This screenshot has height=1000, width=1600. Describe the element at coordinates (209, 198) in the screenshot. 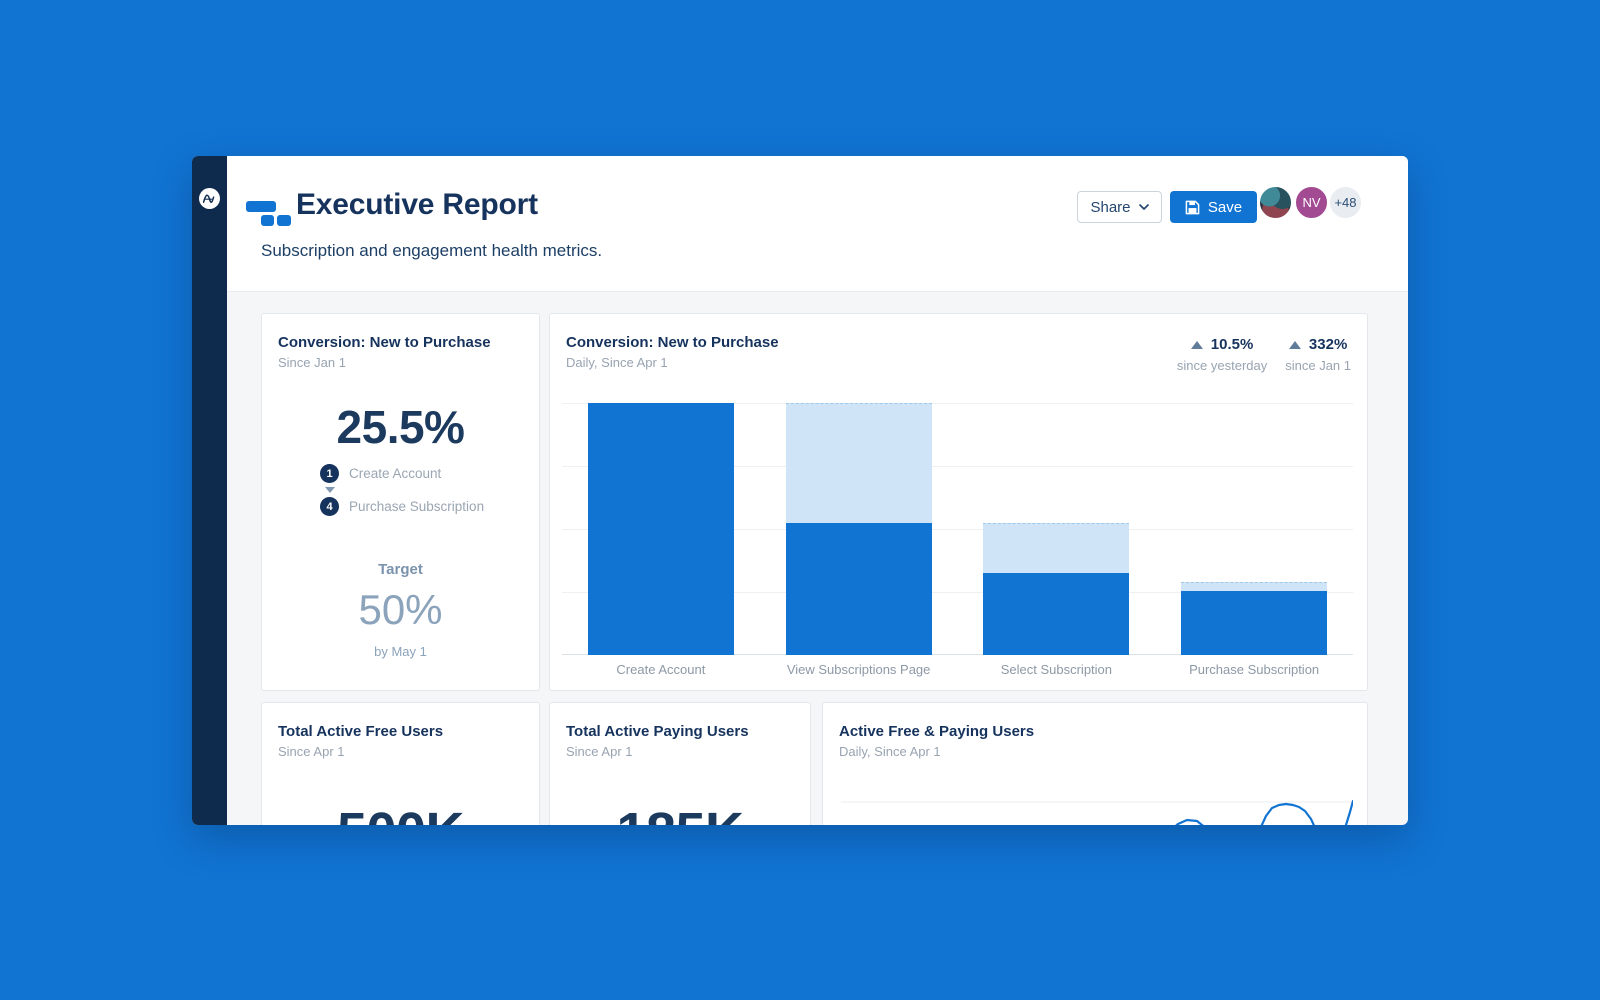

I see `amplitude-logo` at that location.